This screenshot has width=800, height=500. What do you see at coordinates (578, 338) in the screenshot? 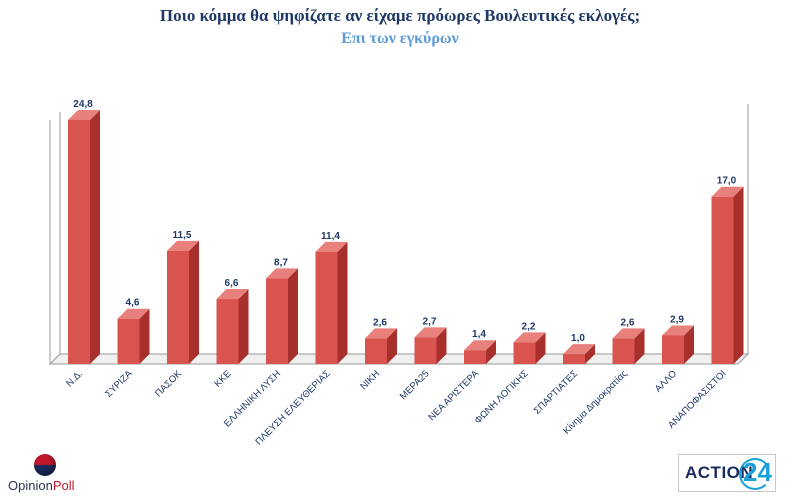
I see `data-label: 1,0` at bounding box center [578, 338].